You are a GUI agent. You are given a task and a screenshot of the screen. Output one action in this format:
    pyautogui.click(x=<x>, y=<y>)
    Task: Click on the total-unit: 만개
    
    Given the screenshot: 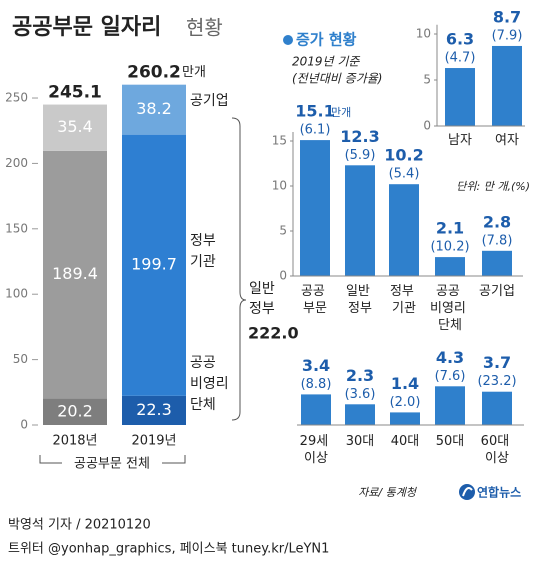 What is the action you would take?
    pyautogui.click(x=194, y=72)
    